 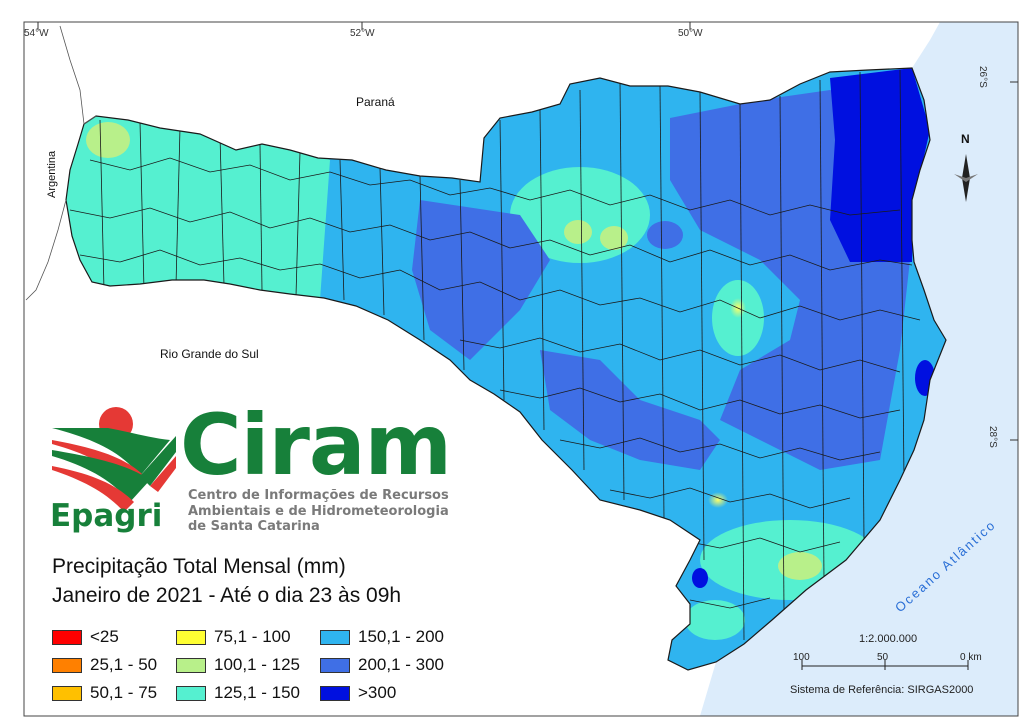 What do you see at coordinates (882, 690) in the screenshot?
I see `reference-system: Sistema de Referência: SIRGAS2000` at bounding box center [882, 690].